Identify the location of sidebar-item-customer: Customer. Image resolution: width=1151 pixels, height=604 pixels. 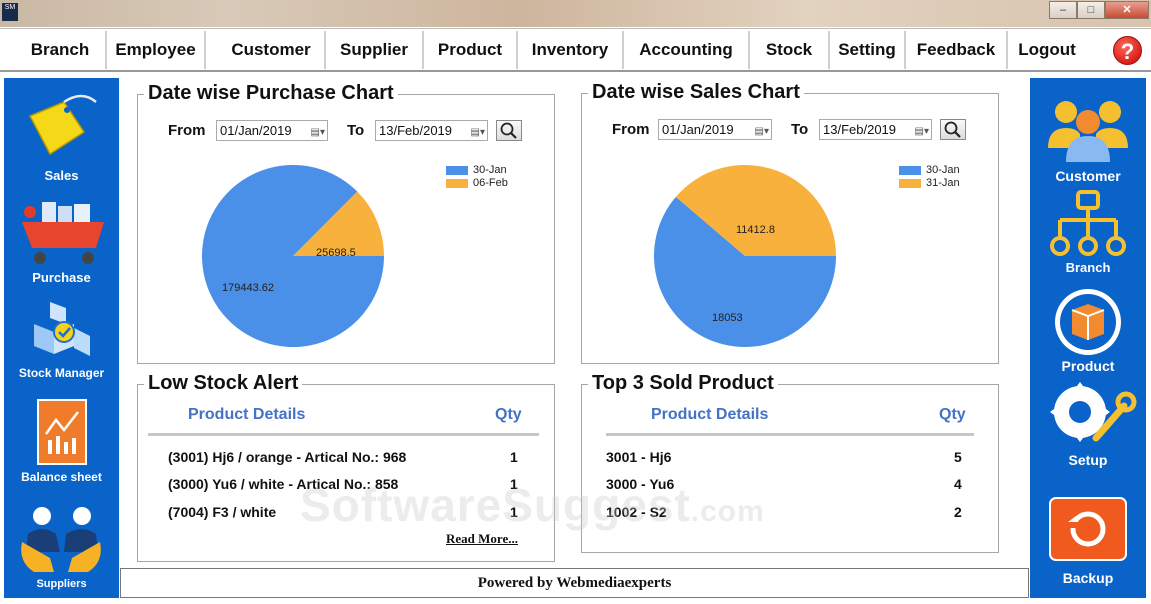
(1088, 139).